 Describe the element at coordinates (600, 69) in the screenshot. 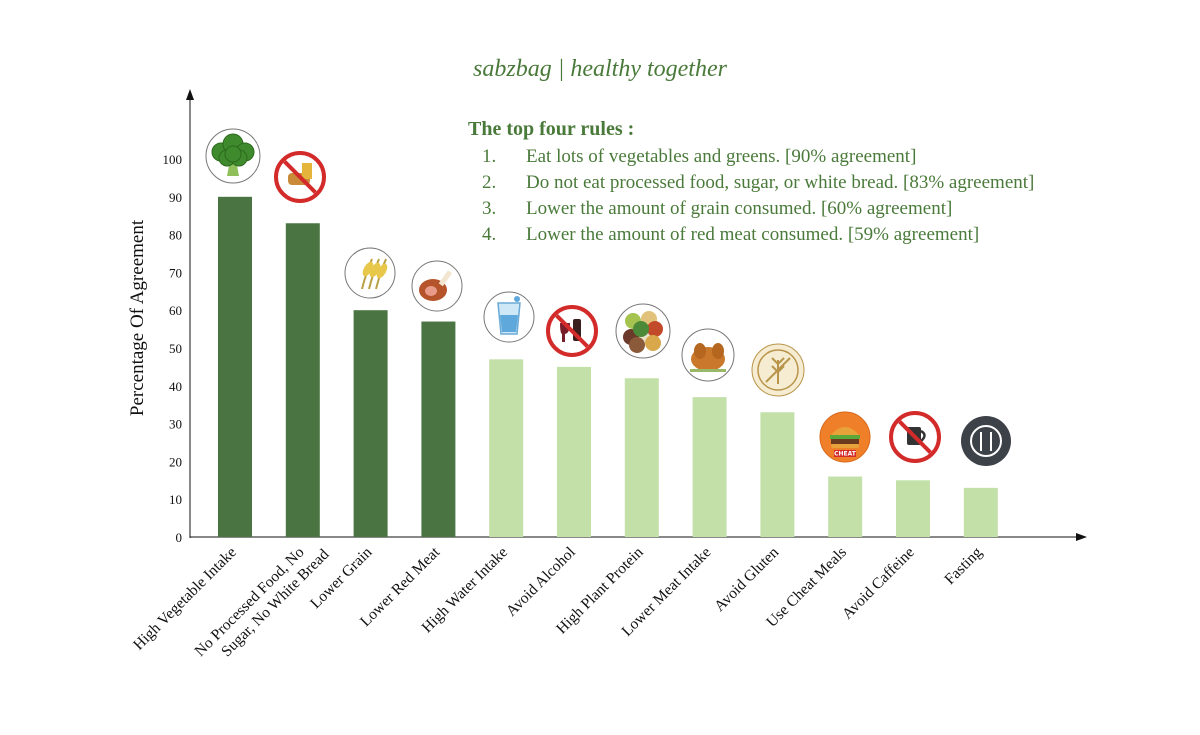

I see `chart-subtitle: sabzbag | healthy together` at that location.